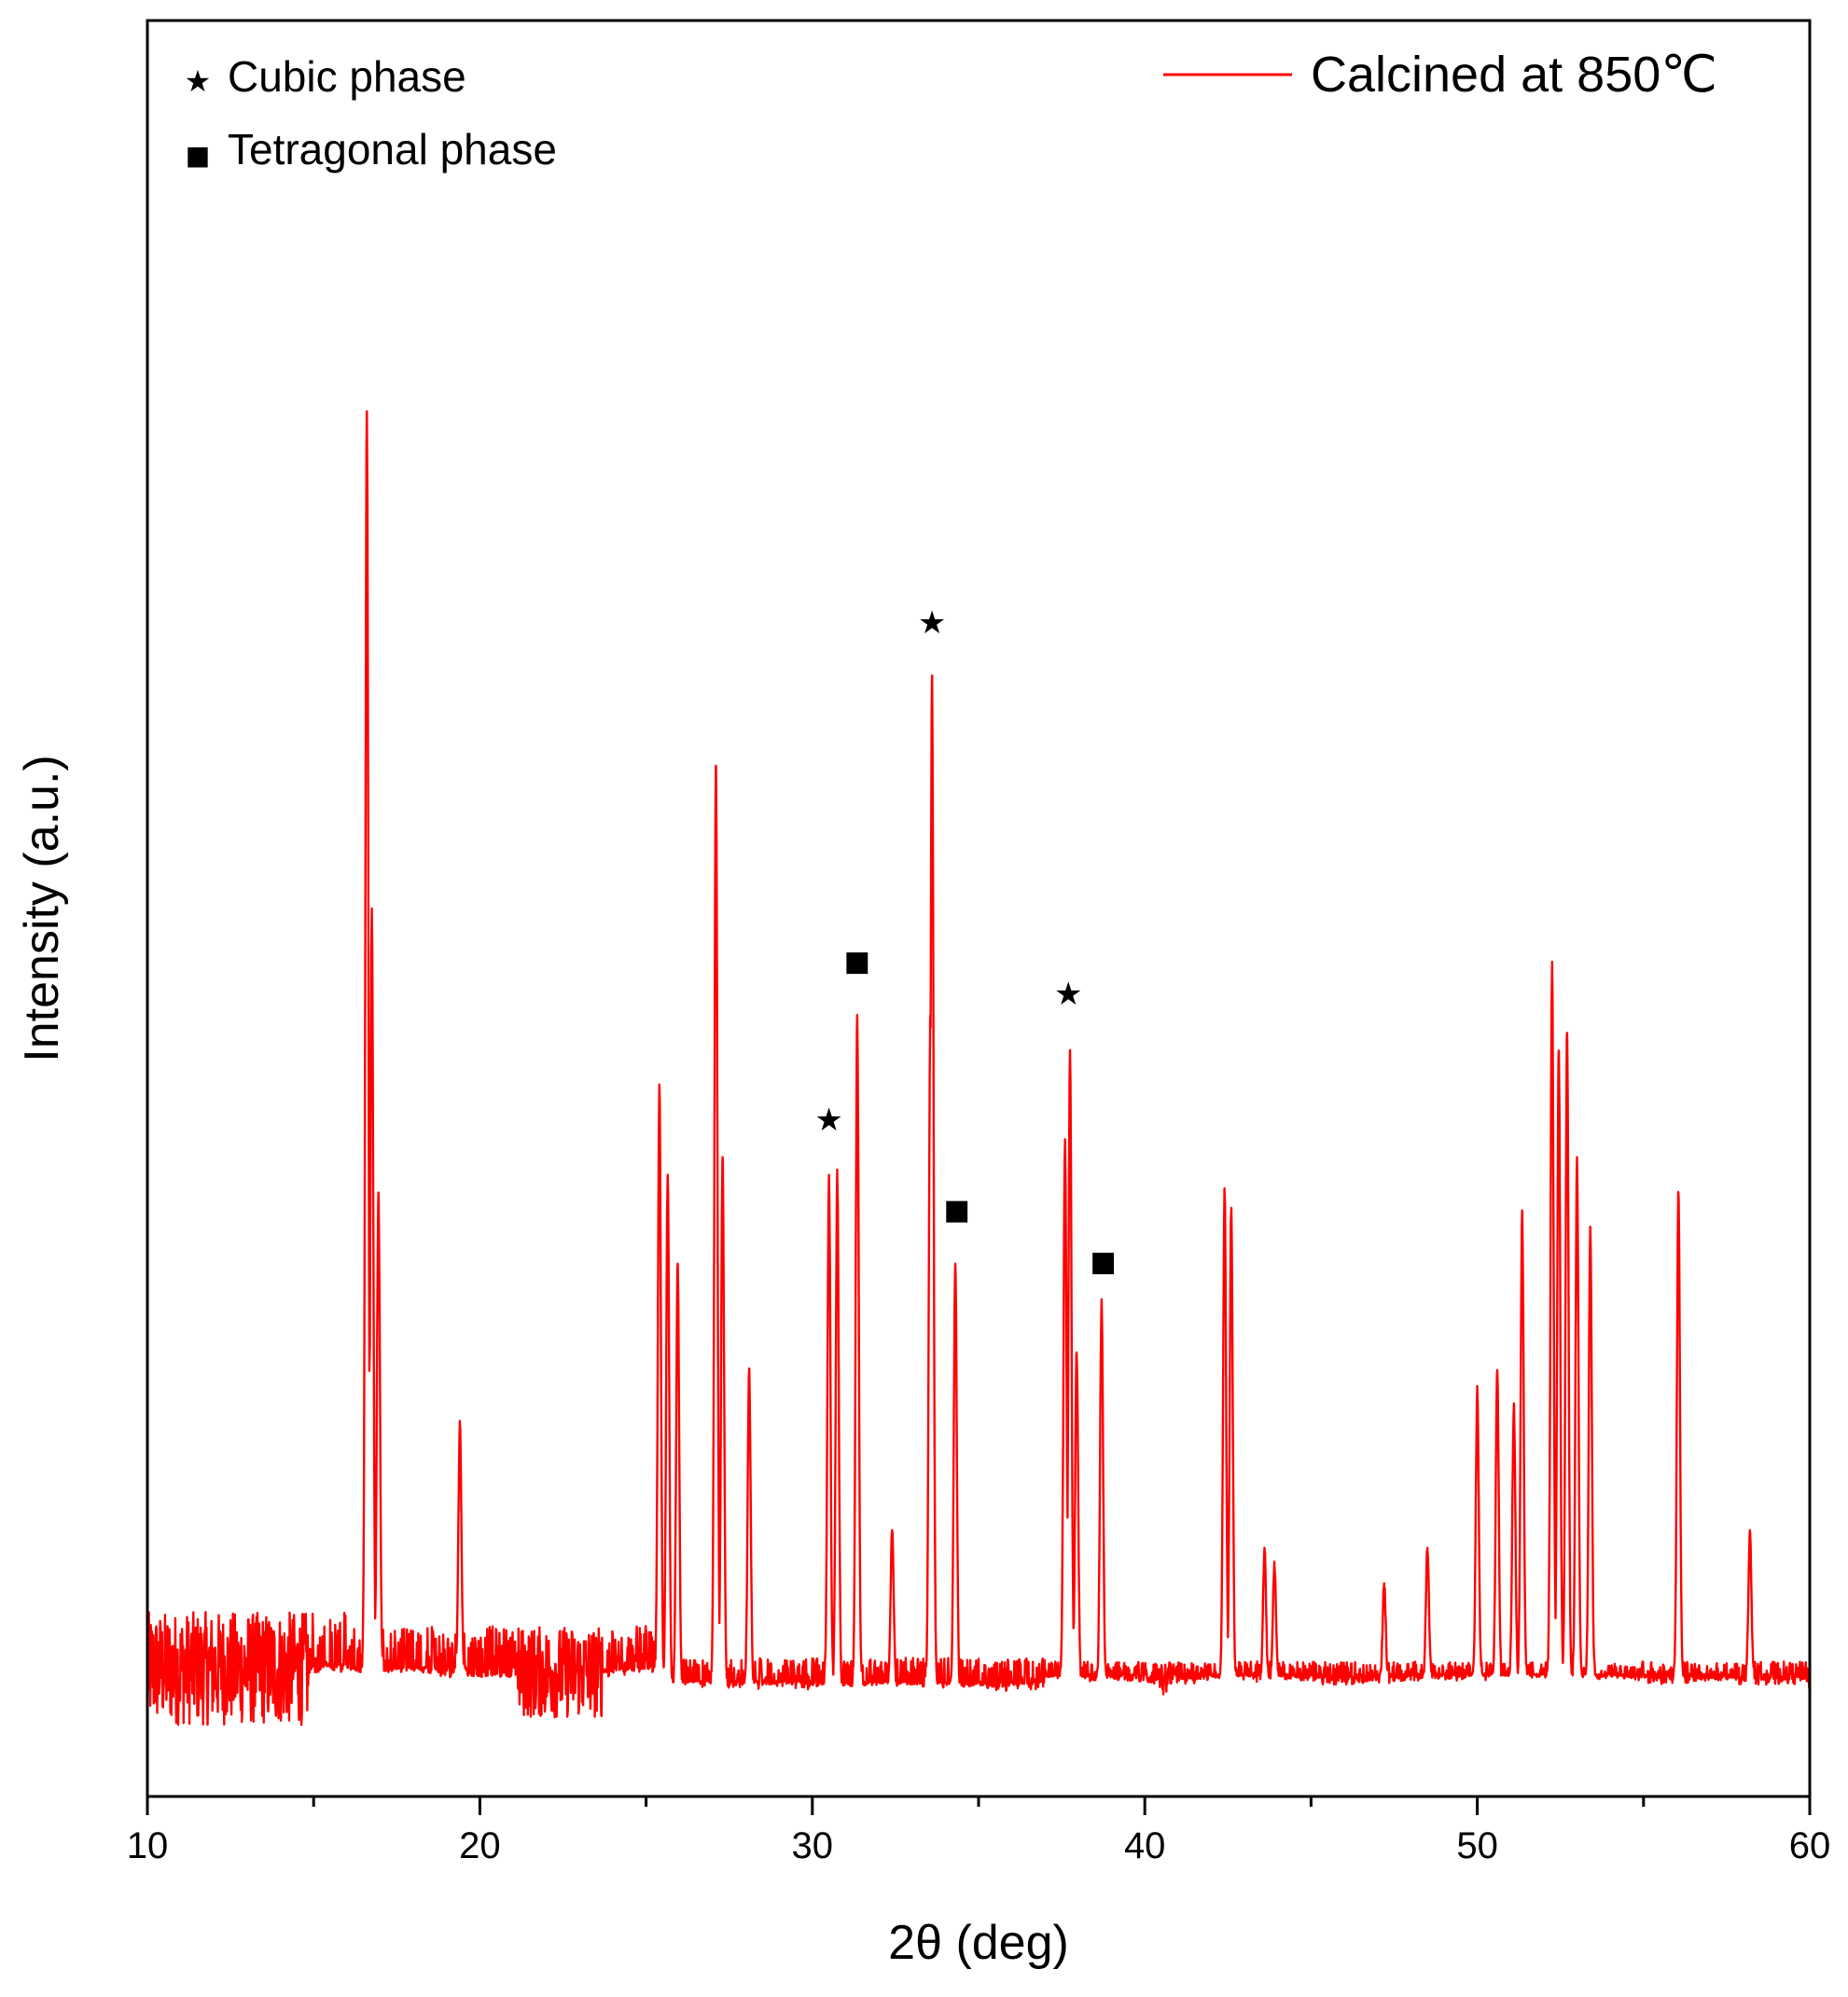 This screenshot has height=1997, width=1848. What do you see at coordinates (42, 908) in the screenshot?
I see `y-axis-title: Intensity (a.u.)` at bounding box center [42, 908].